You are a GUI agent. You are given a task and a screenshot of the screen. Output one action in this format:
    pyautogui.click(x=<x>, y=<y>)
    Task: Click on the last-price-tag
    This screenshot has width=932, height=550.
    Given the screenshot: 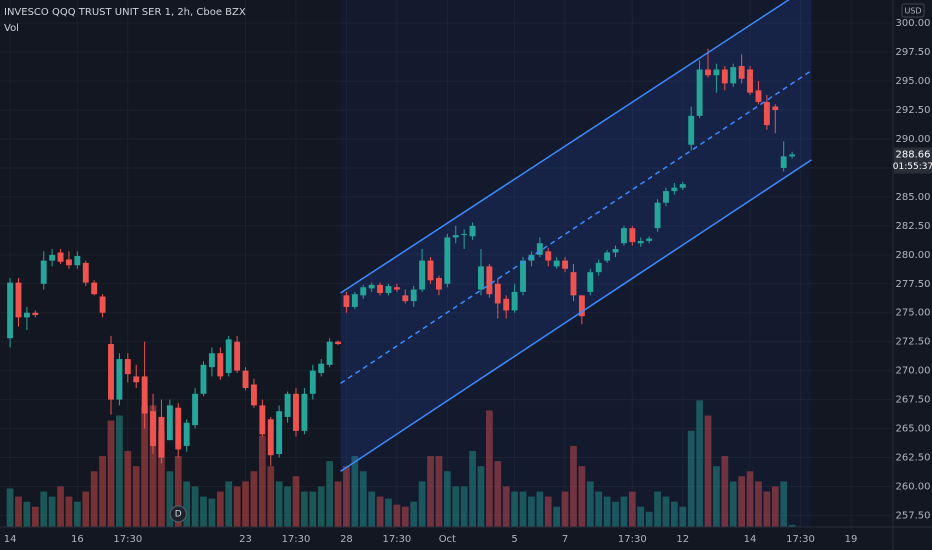 What is the action you would take?
    pyautogui.click(x=913, y=160)
    